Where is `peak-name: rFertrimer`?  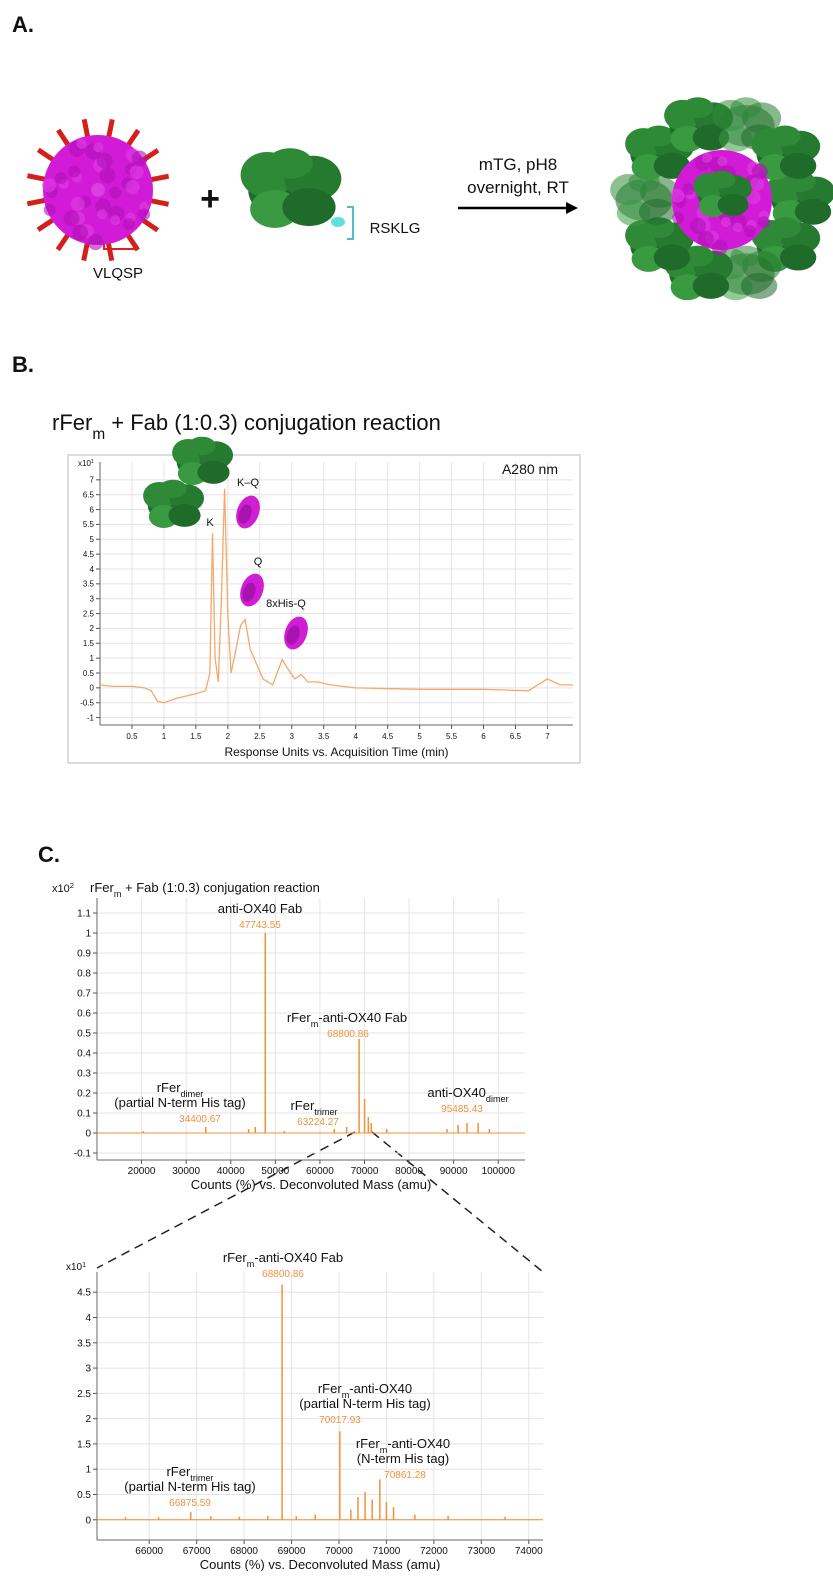
peak-name: rFertrimer is located at coordinates (313, 1107).